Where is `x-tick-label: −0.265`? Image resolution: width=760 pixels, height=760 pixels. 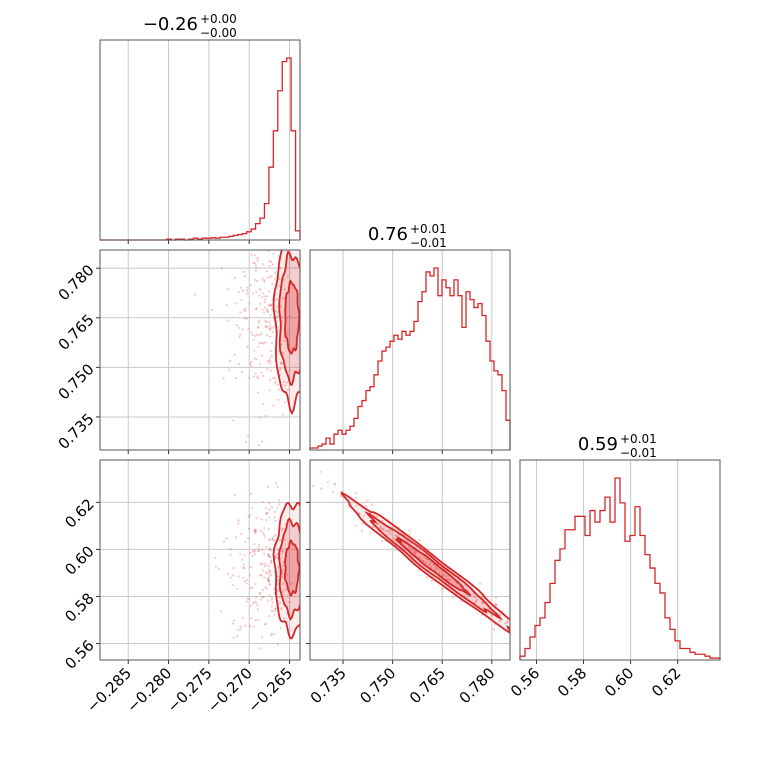
x-tick-label: −0.265 is located at coordinates (270, 690).